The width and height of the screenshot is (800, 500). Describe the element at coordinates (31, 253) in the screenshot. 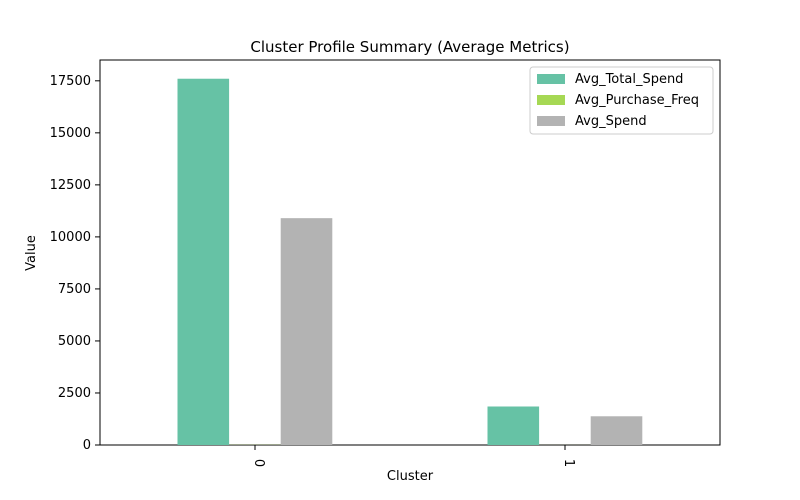

I see `y-axis-label: Value` at that location.